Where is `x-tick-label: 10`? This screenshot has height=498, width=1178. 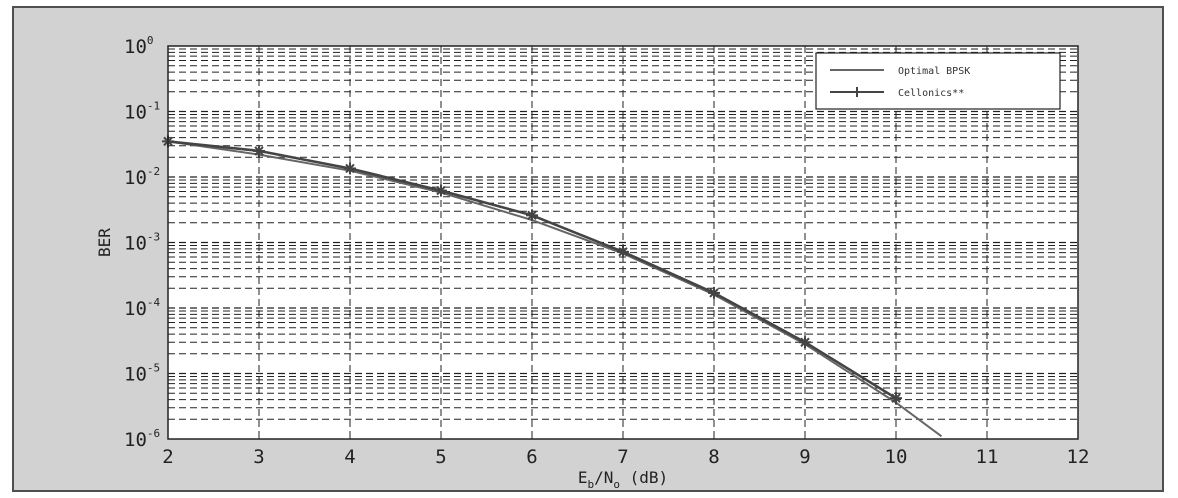 x-tick-label: 10 is located at coordinates (896, 457).